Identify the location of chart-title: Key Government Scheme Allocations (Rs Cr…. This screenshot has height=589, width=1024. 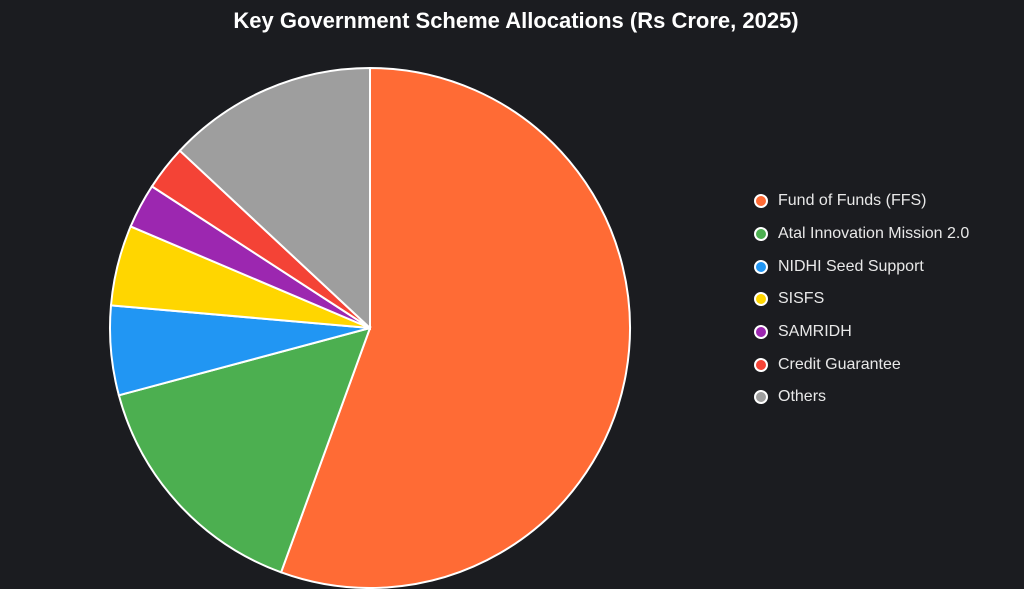
(516, 20).